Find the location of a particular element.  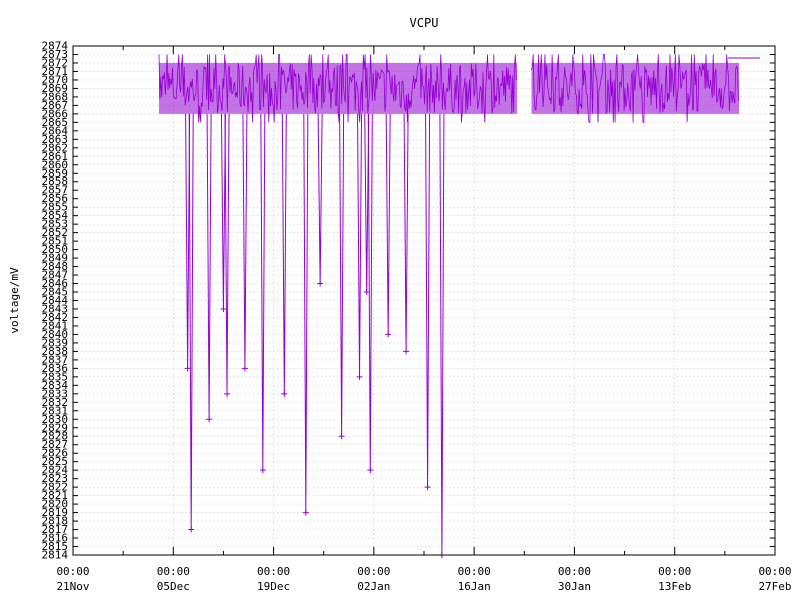

x-tick-label-date: 30Jan is located at coordinates (574, 586).